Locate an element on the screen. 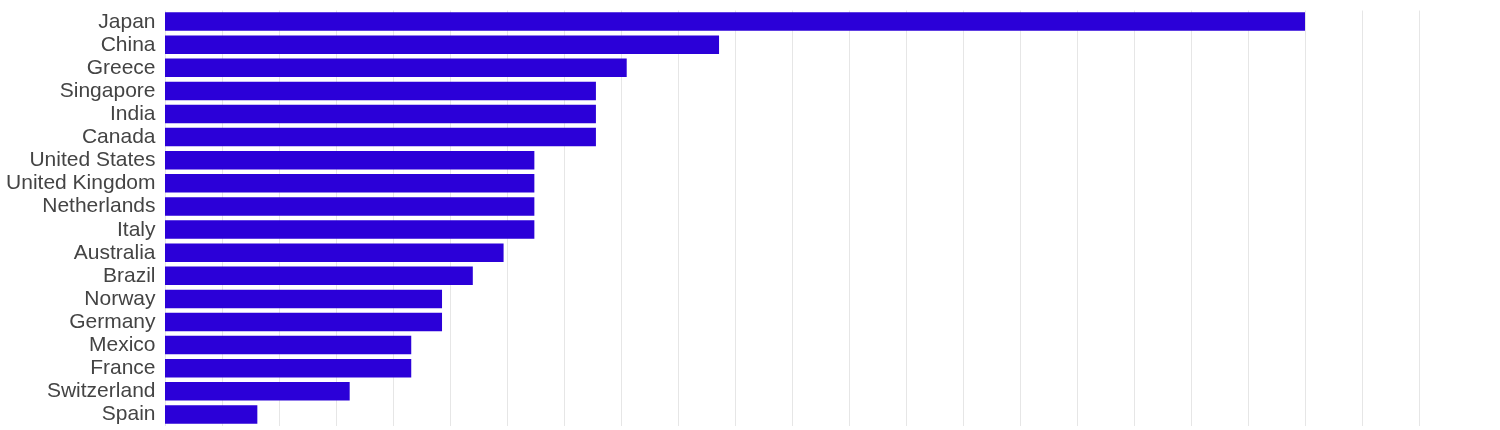 The image size is (1500, 430). y-tick-label: Canada is located at coordinates (118, 136).